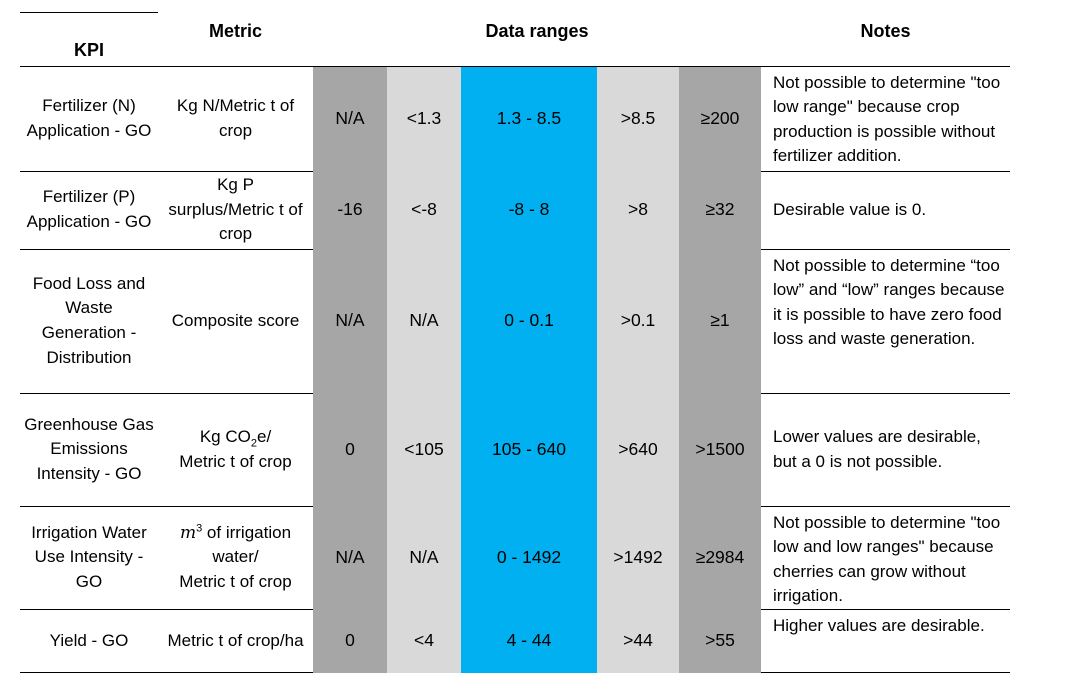 Image resolution: width=1080 pixels, height=675 pixels. Describe the element at coordinates (720, 210) in the screenshot. I see `range-cell: ≥32` at that location.